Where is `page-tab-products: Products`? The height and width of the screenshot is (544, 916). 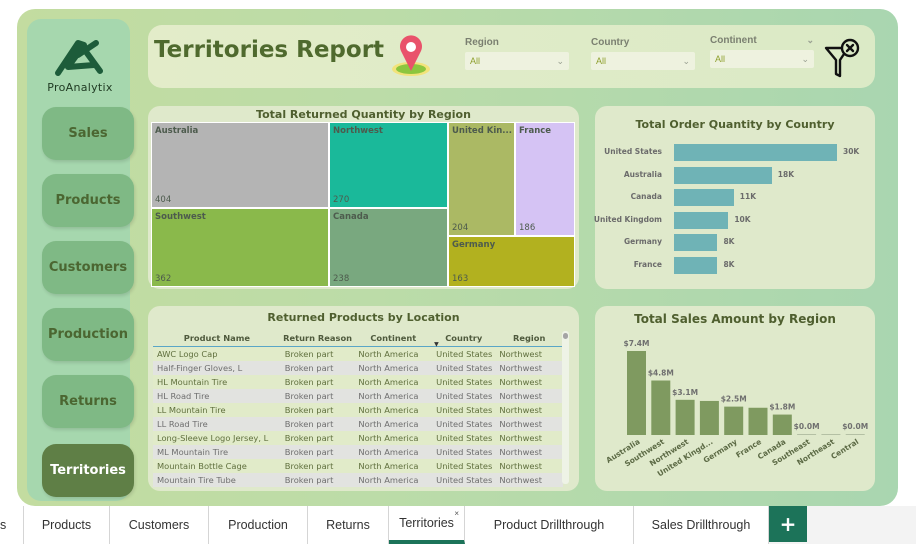 page-tab-products: Products is located at coordinates (67, 525).